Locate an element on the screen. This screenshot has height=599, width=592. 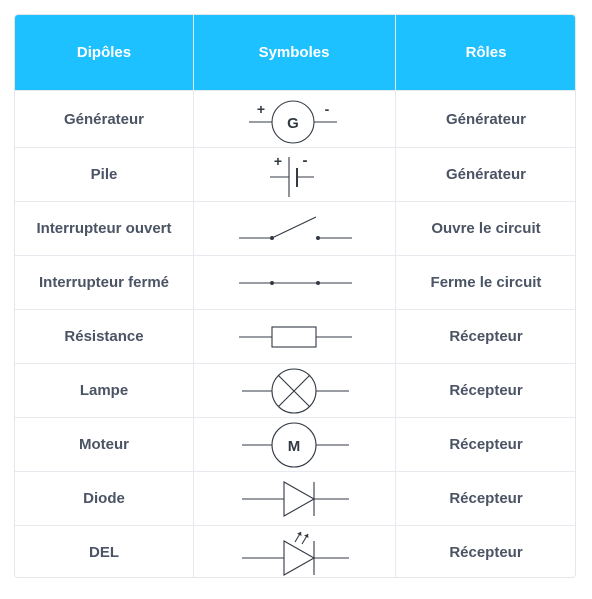
role-text: Ferme le circuit is located at coordinates (486, 282).